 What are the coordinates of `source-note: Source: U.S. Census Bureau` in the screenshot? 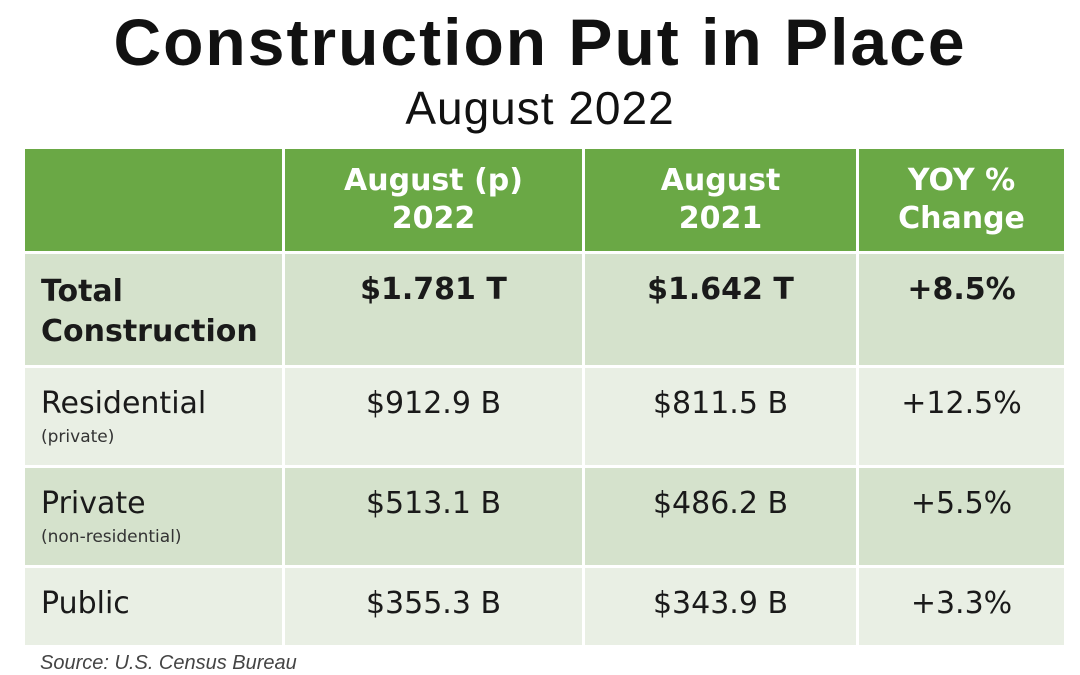 It's located at (168, 663).